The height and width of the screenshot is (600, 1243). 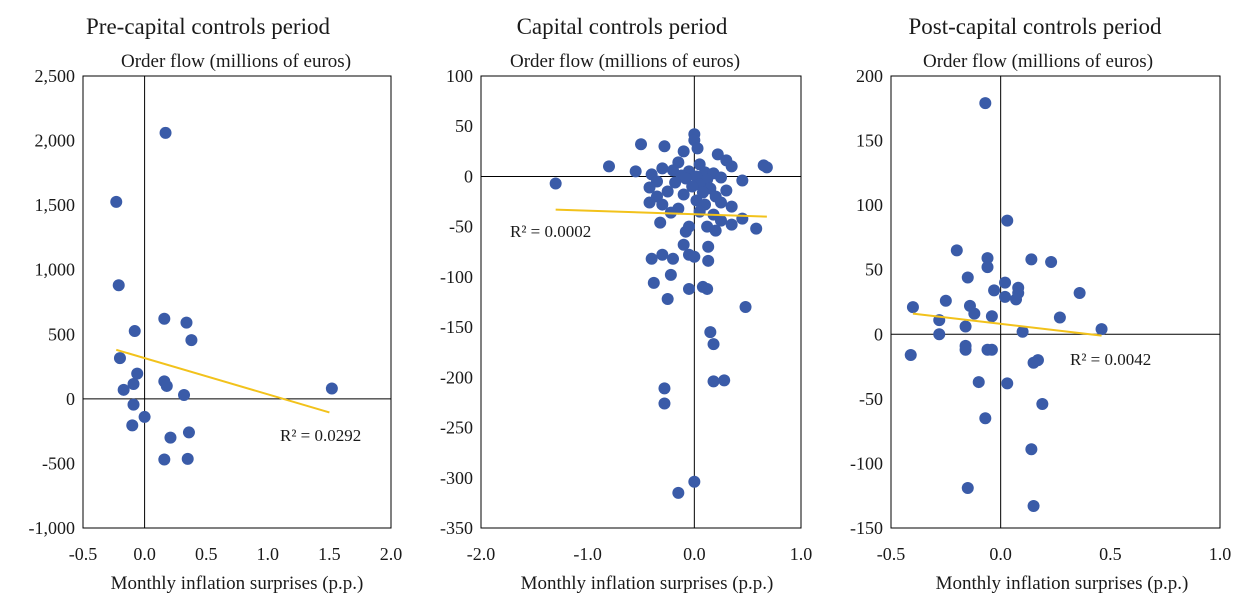 What do you see at coordinates (871, 399) in the screenshot?
I see `y-tick-label: -50` at bounding box center [871, 399].